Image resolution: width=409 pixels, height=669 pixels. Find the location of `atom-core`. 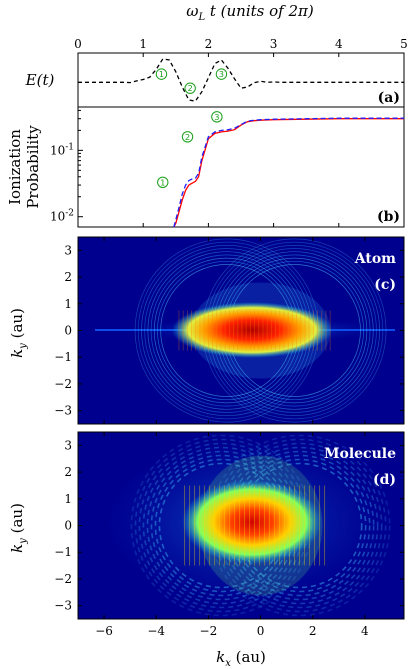

atom-core is located at coordinates (252, 330).